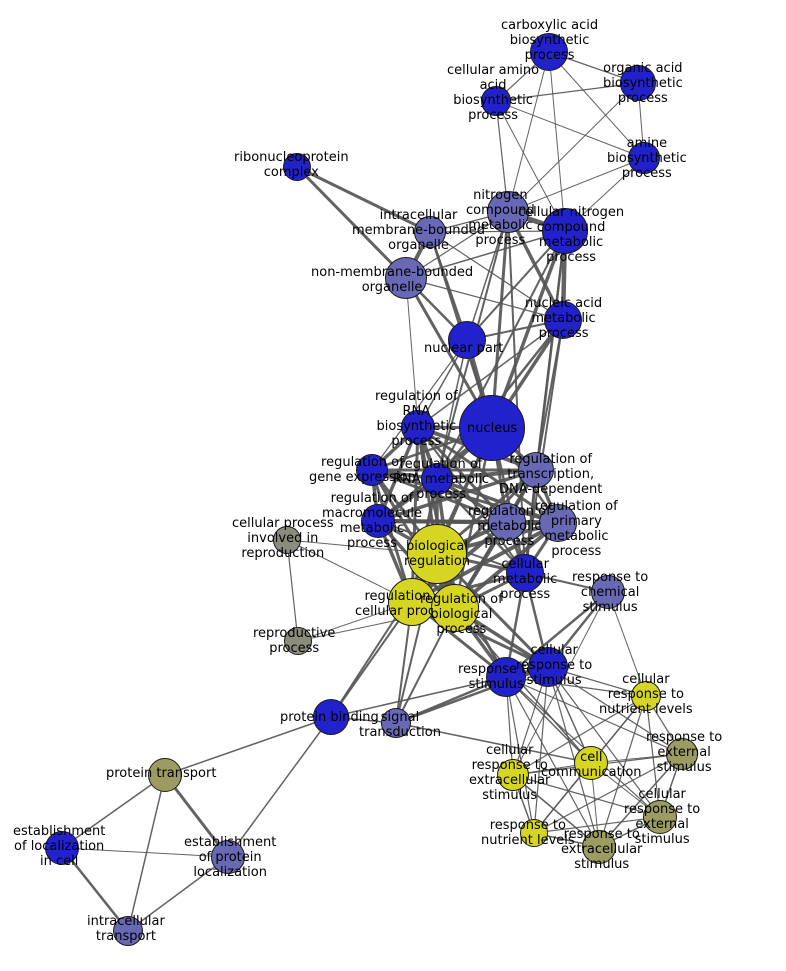 Image resolution: width=786 pixels, height=971 pixels. Describe the element at coordinates (599, 847) in the screenshot. I see `network-node-response-extracellular-stimulus` at that location.